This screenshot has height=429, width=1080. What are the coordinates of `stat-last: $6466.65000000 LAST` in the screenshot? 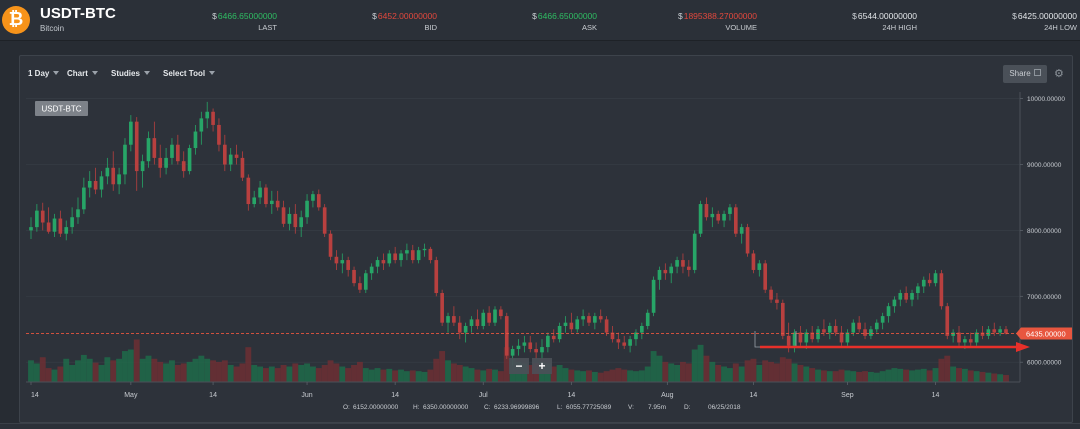 It's located at (244, 22).